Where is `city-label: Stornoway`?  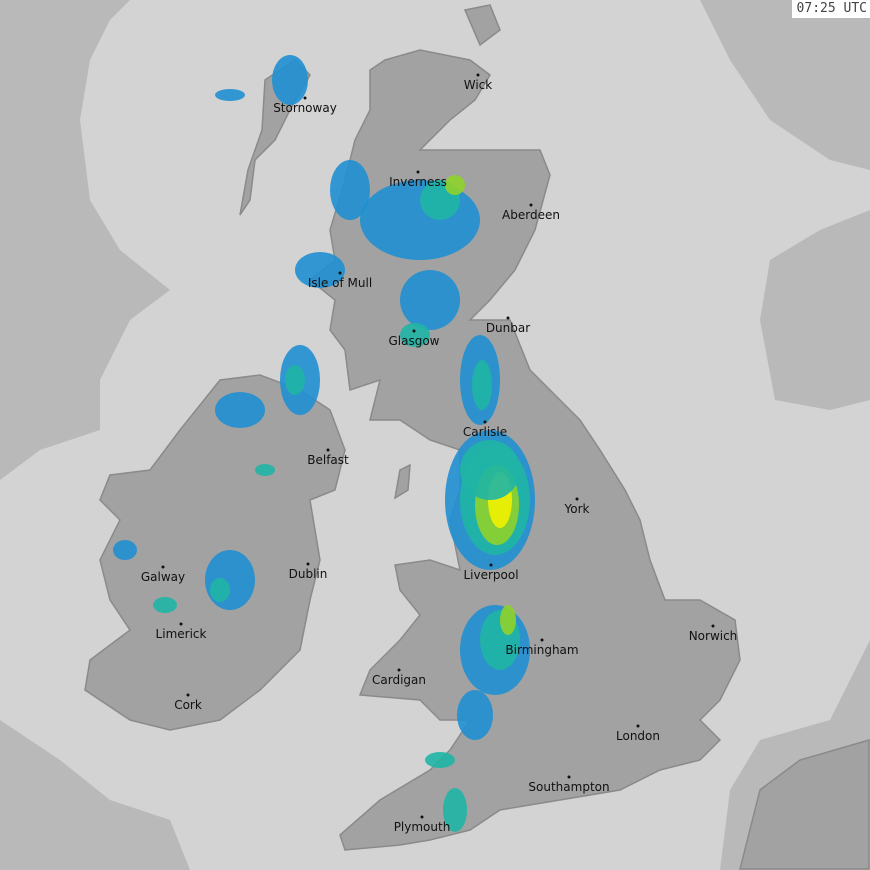 city-label: Stornoway is located at coordinates (305, 108).